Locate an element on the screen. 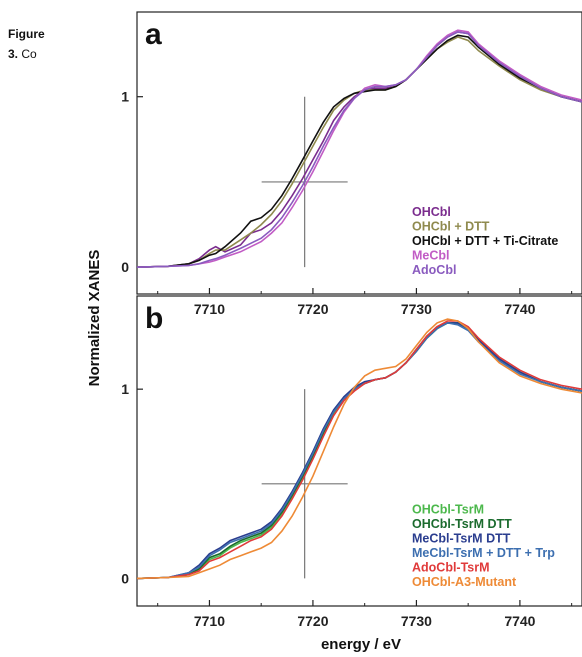 This screenshot has width=582, height=657. panel-label: a is located at coordinates (153, 34).